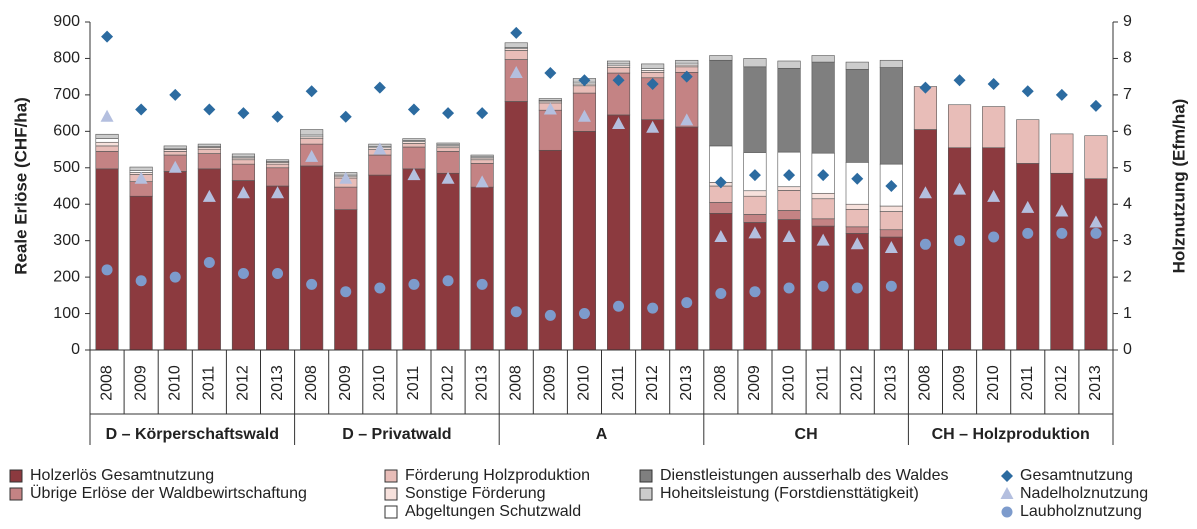 This screenshot has width=1197, height=529. Describe the element at coordinates (1127, 203) in the screenshot. I see `y2-tick-label: 4` at that location.